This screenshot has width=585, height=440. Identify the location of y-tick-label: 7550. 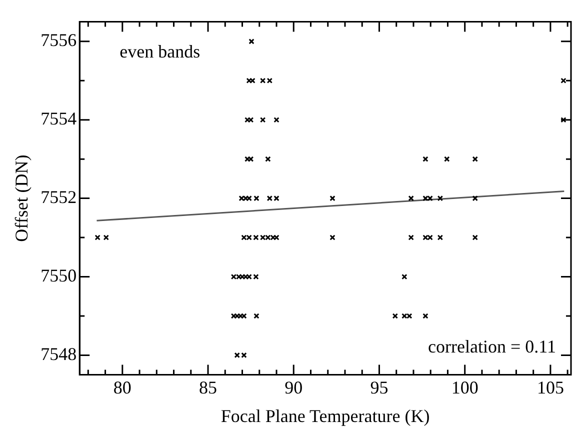
(58, 275).